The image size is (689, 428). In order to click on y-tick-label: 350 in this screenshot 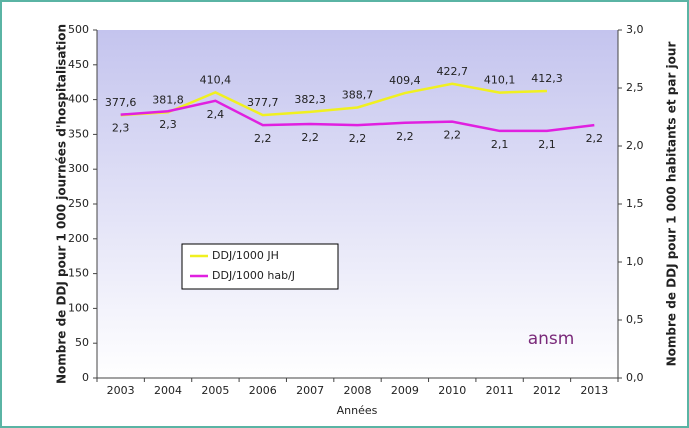, I will do `click(78, 133)`.